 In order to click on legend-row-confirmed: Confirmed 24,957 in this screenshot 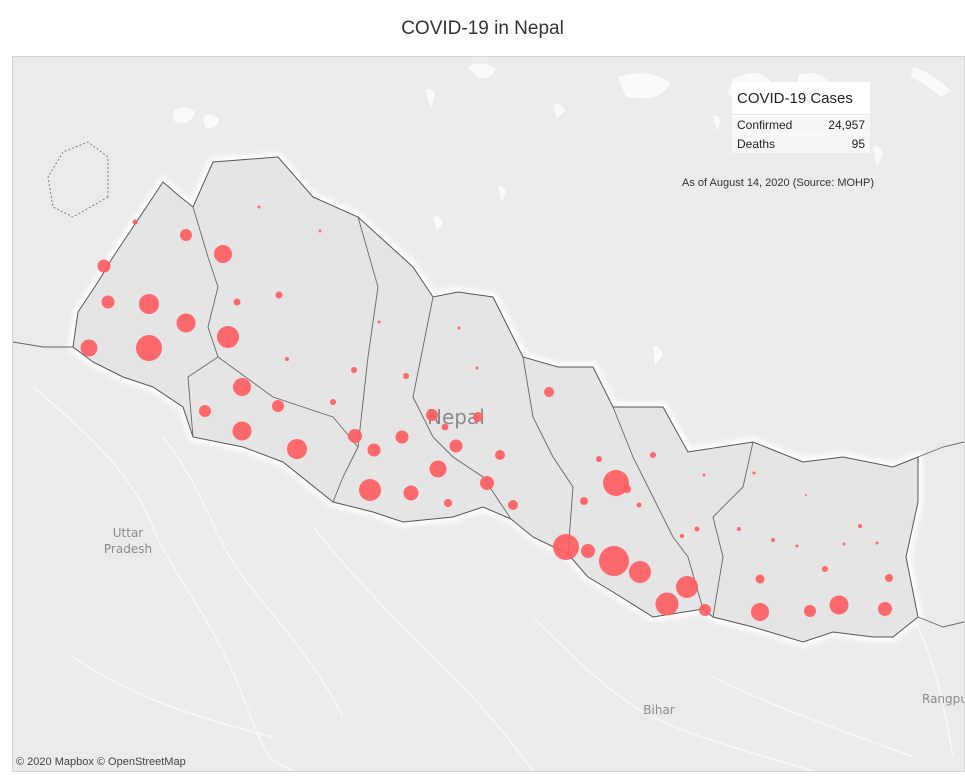, I will do `click(801, 124)`.